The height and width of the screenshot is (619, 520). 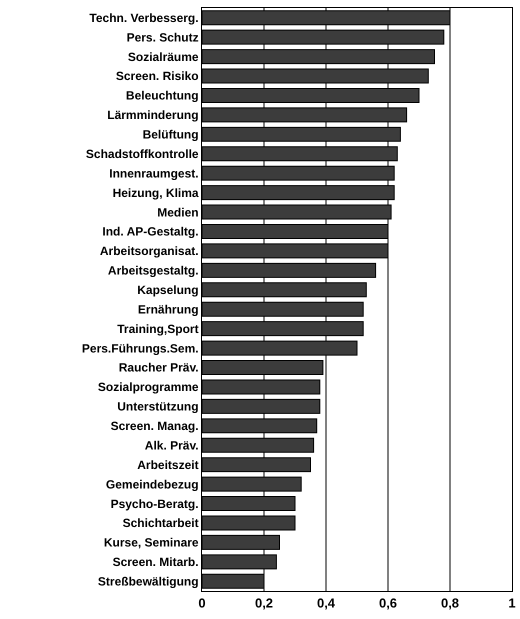 What do you see at coordinates (158, 329) in the screenshot?
I see `y-tick-label: Training,Sport` at bounding box center [158, 329].